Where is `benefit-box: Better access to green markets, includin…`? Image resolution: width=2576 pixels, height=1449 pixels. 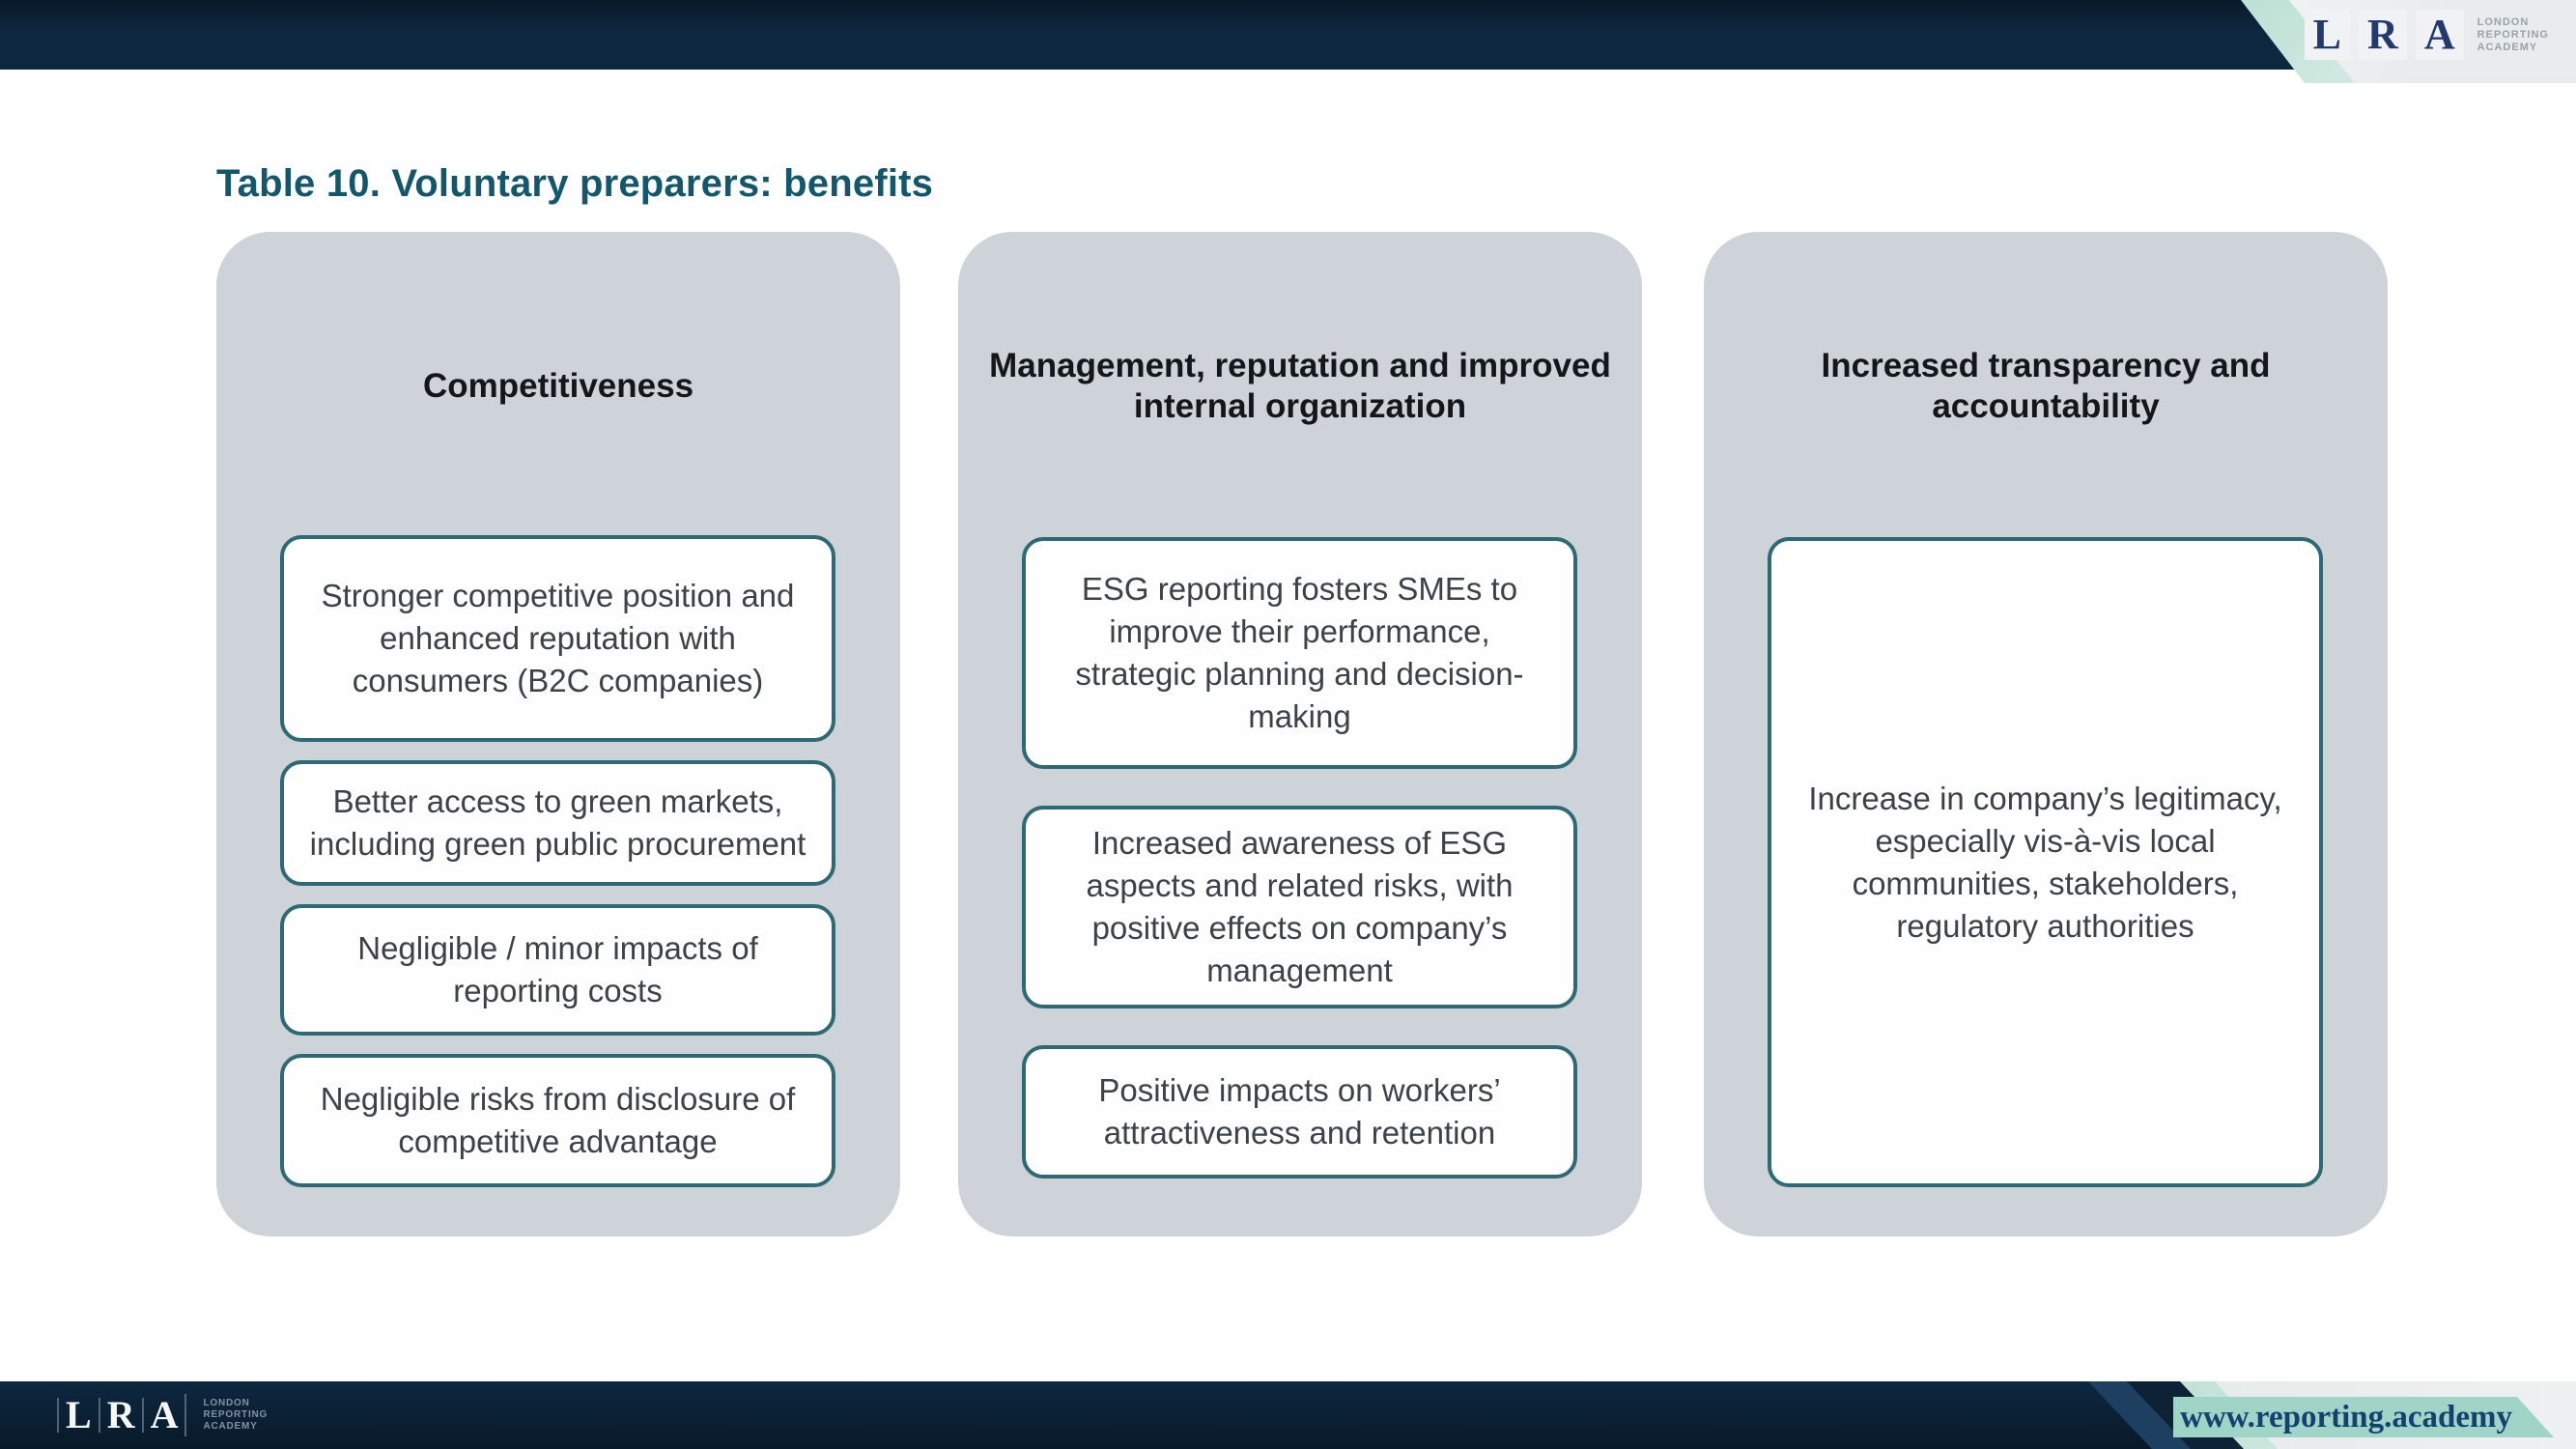 benefit-box: Better access to green markets, includin… is located at coordinates (557, 823).